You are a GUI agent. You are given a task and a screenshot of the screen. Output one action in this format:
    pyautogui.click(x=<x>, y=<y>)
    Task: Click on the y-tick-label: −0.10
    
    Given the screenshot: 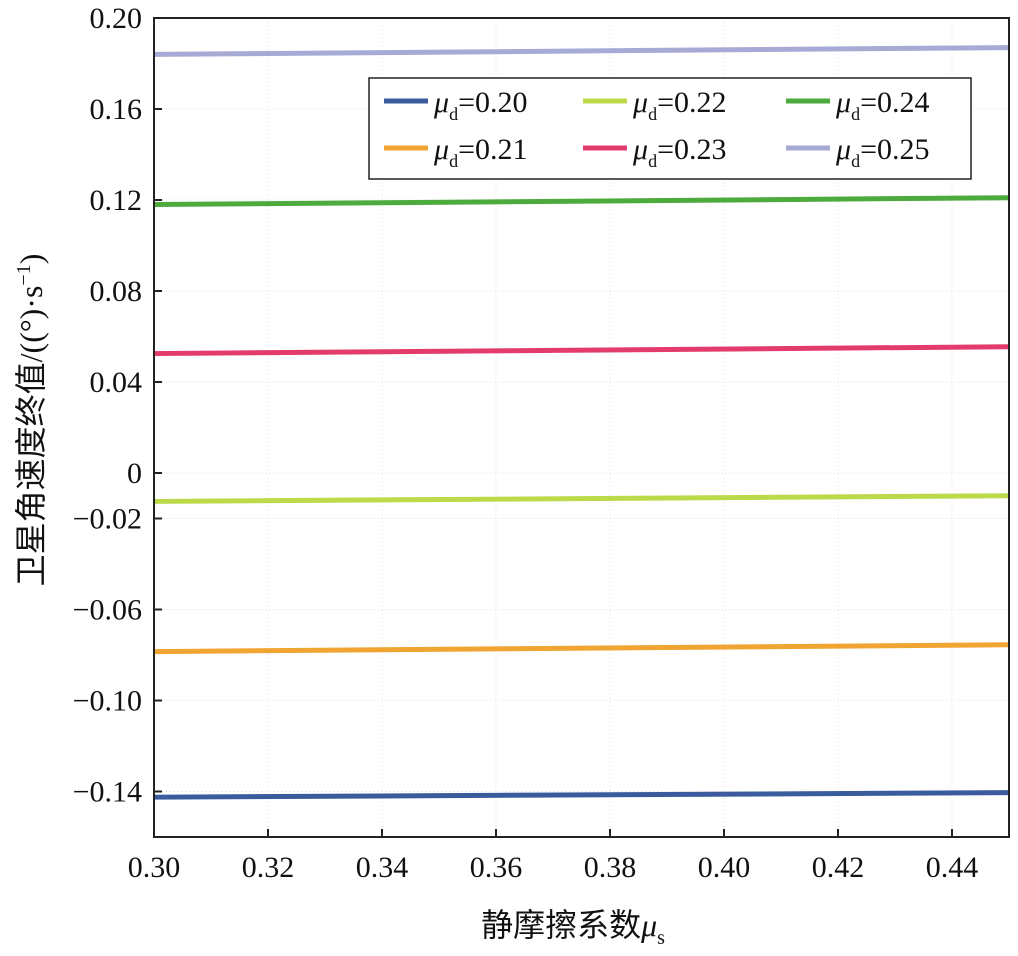 What is the action you would take?
    pyautogui.click(x=107, y=701)
    